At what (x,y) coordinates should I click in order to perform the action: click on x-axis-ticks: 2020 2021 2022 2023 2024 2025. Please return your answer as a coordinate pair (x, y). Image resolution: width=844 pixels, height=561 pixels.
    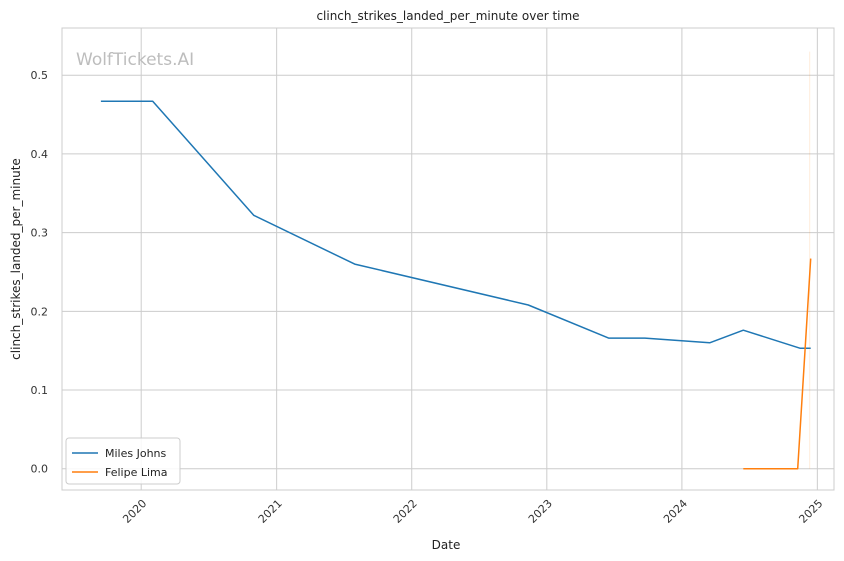
    Looking at the image, I should click on (472, 511).